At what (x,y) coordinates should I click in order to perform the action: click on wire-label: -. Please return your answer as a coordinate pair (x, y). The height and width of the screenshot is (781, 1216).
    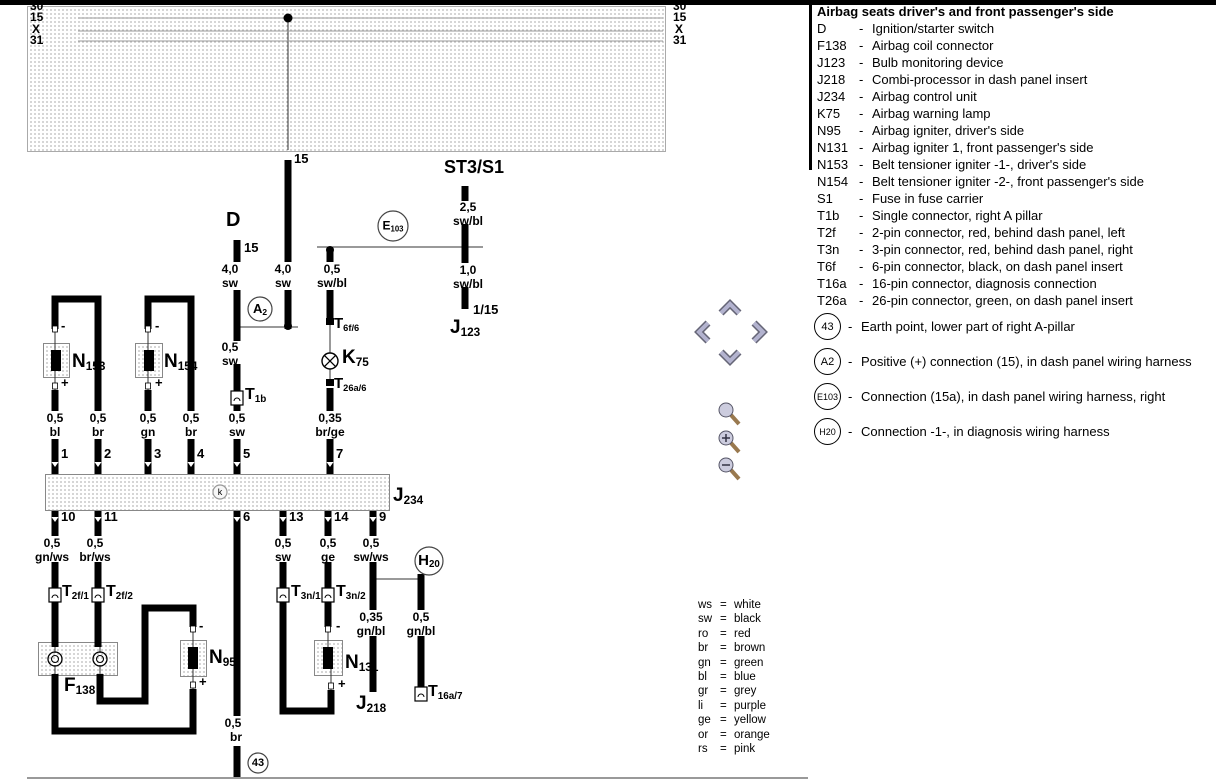
    Looking at the image, I should click on (201, 625).